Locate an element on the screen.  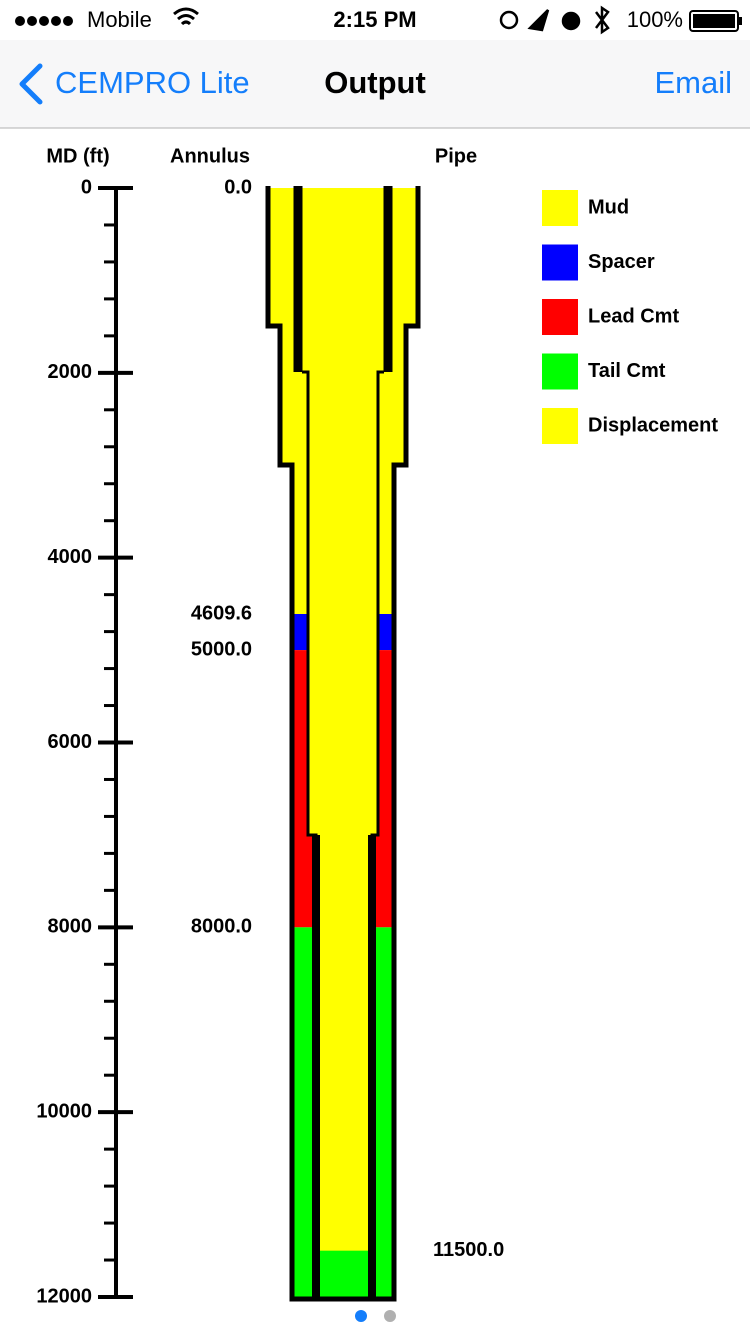
status-bar: Mobile 2:15 PM 100% is located at coordinates (378, 20).